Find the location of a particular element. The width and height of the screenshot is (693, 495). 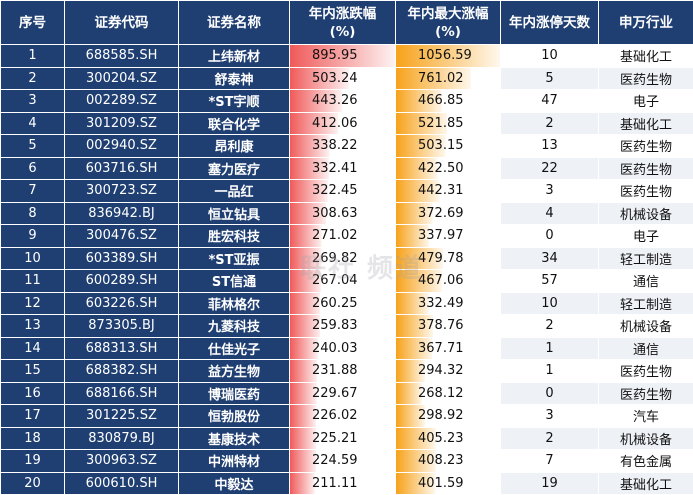

row-max-gain: 298.92 is located at coordinates (448, 416).